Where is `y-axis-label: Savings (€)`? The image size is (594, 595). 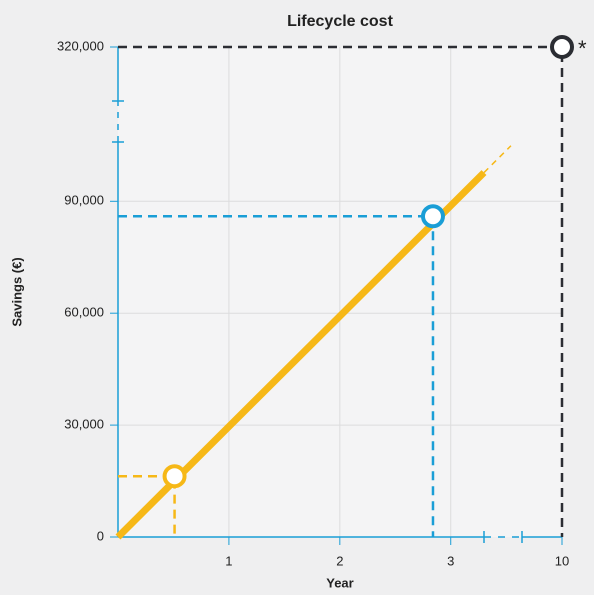
y-axis-label: Savings (€) is located at coordinates (16, 291).